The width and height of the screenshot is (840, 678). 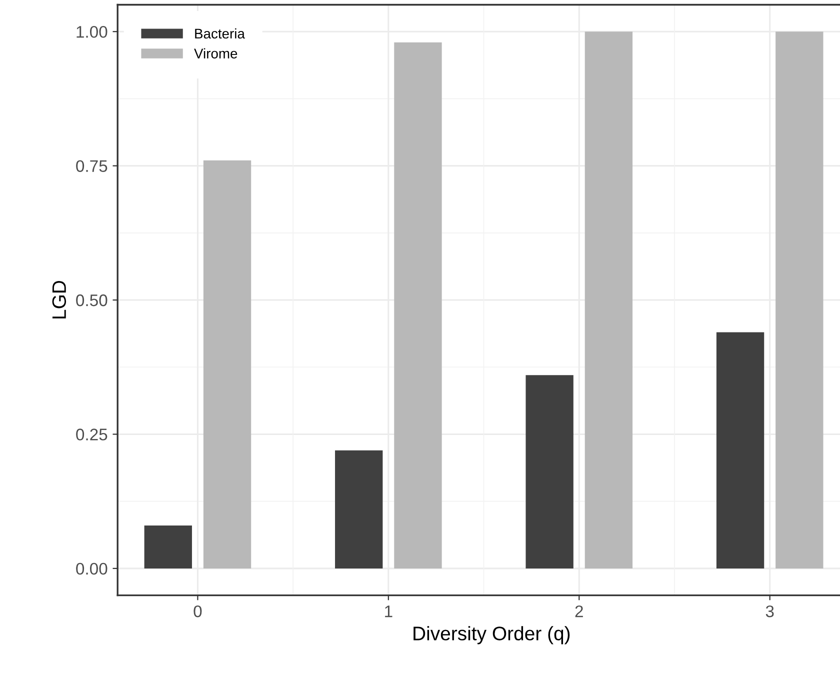 What do you see at coordinates (92, 434) in the screenshot?
I see `y-tick-label: 0.25` at bounding box center [92, 434].